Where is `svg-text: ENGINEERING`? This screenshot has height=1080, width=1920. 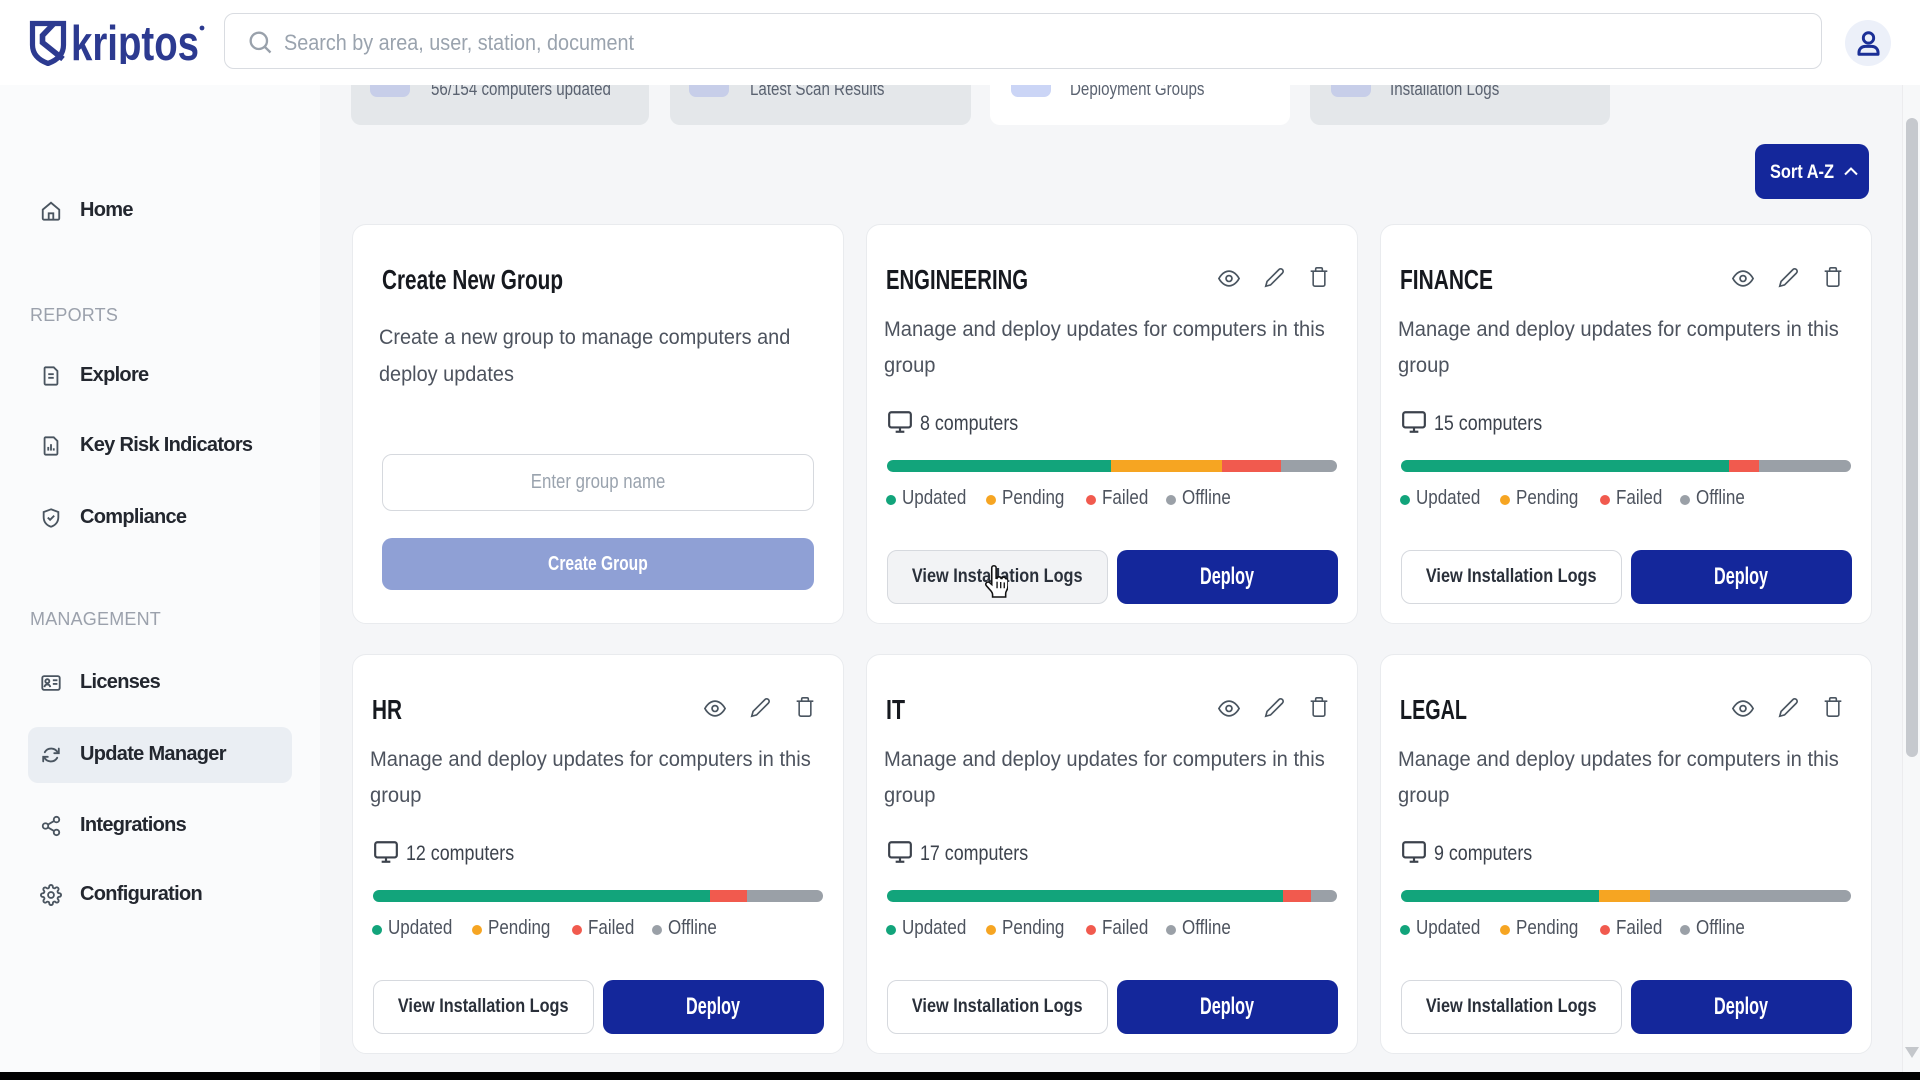
svg-text: ENGINEERING is located at coordinates (957, 279).